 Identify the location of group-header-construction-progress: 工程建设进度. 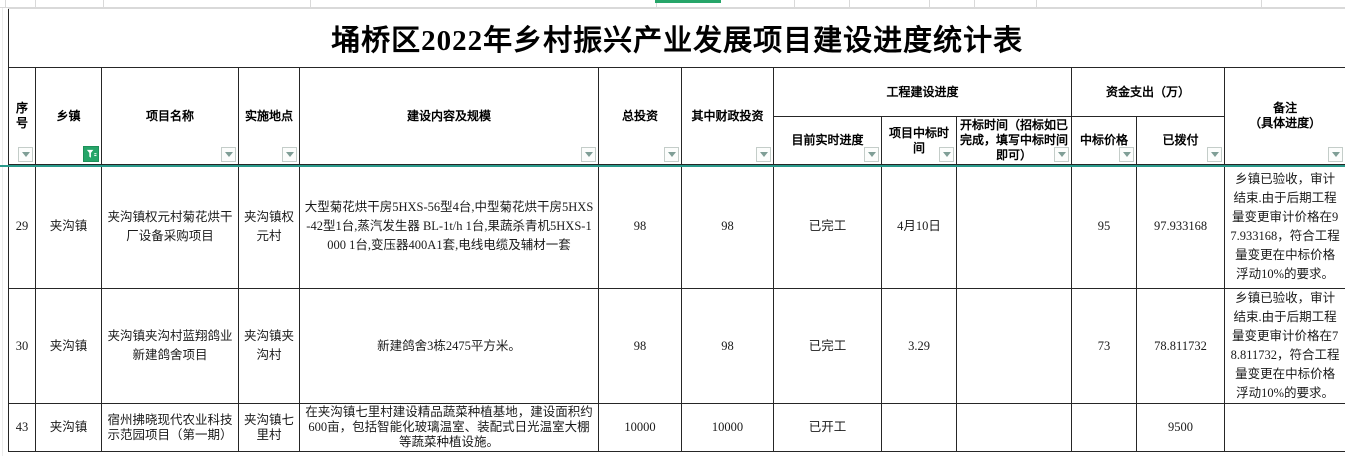
(922, 92).